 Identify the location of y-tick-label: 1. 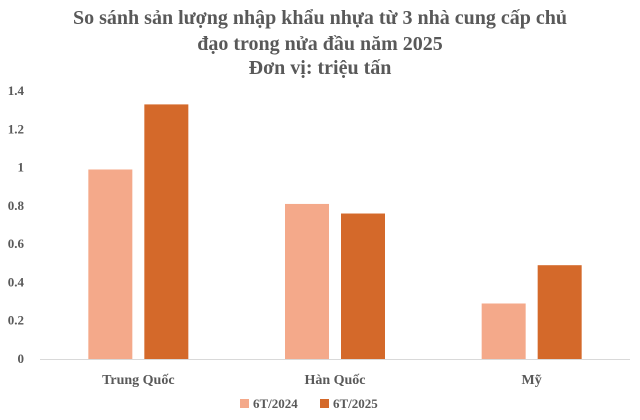
(21, 167).